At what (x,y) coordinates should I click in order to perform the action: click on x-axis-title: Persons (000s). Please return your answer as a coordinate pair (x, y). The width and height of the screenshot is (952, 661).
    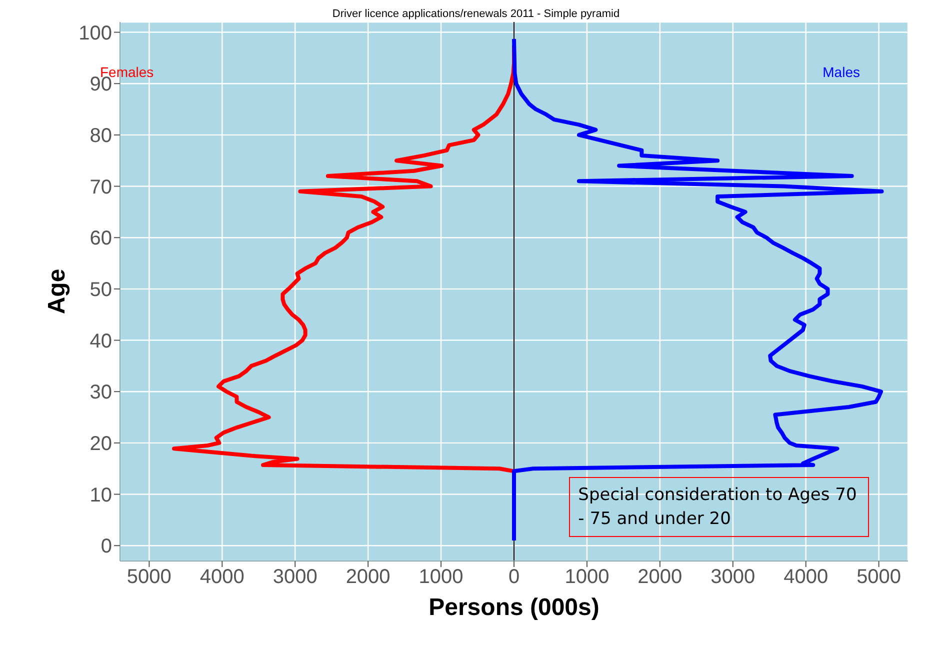
    Looking at the image, I should click on (514, 607).